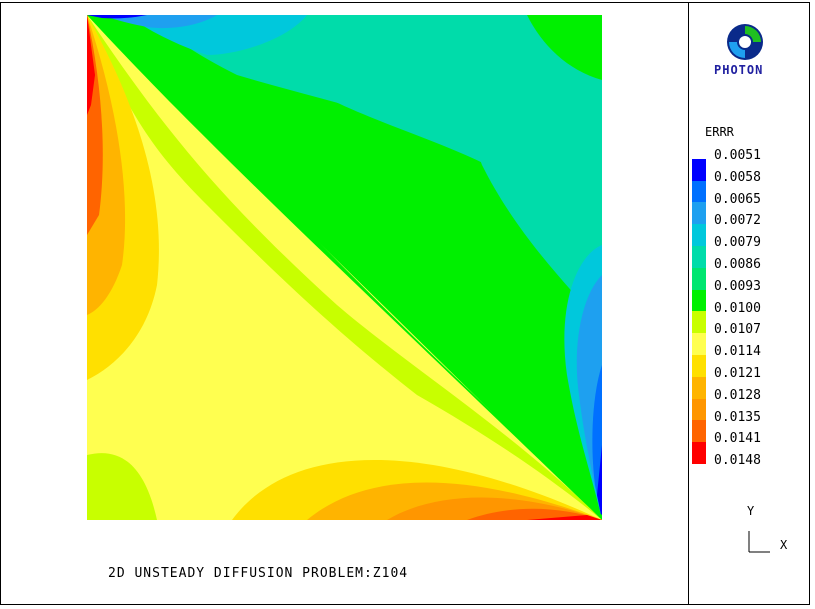 The height and width of the screenshot is (609, 815). I want to click on plot-caption: 2D UNSTEADY DIFFUSION PROBLEM:Z104, so click(258, 573).